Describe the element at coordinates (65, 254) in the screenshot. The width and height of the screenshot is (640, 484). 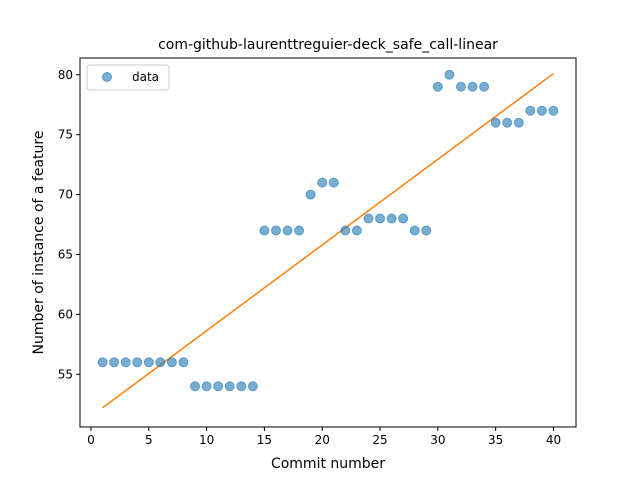
I see `y-tick-label: 65` at that location.